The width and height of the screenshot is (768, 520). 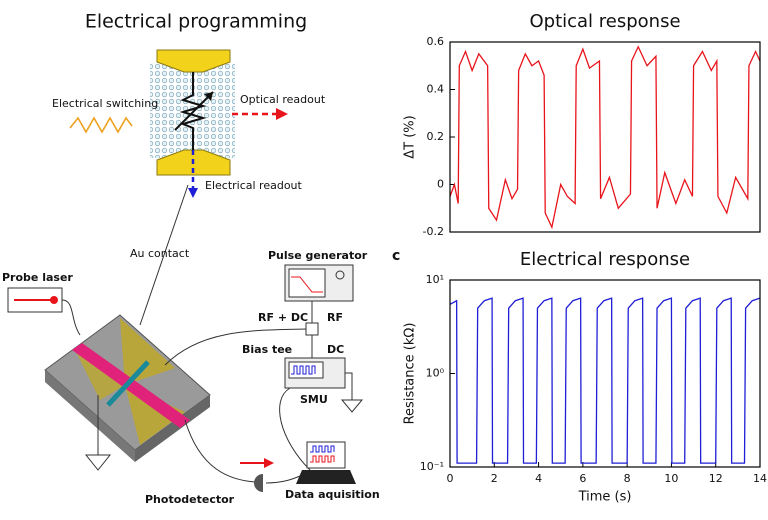 What do you see at coordinates (604, 21) in the screenshot?
I see `chart-title: Optical response` at bounding box center [604, 21].